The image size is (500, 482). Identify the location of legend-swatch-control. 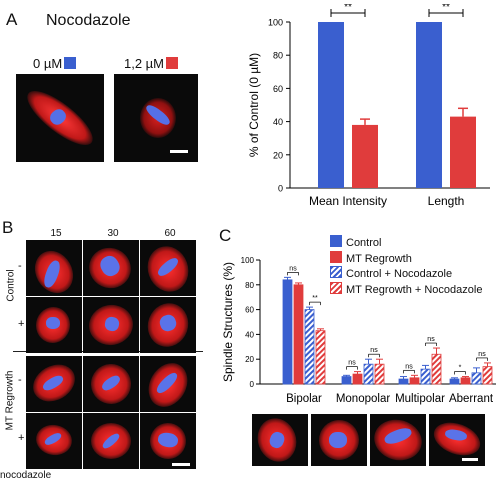
(336, 241).